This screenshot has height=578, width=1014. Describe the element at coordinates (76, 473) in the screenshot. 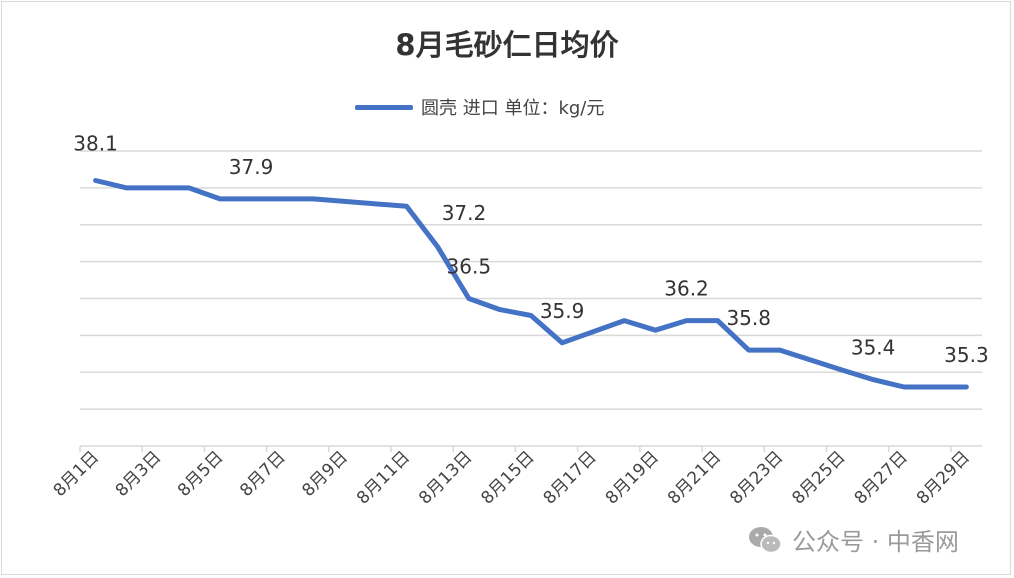

I see `x-tick-label: 8月1日` at that location.